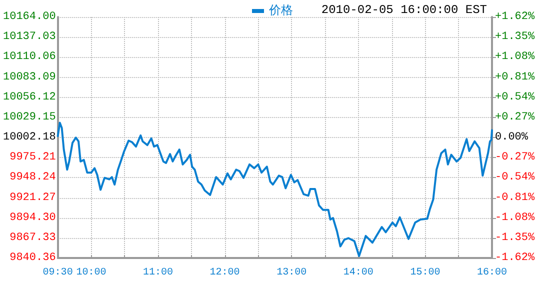 This screenshot has height=300, width=545. Describe the element at coordinates (33, 158) in the screenshot. I see `y-tick-label: 9975.21` at that location.